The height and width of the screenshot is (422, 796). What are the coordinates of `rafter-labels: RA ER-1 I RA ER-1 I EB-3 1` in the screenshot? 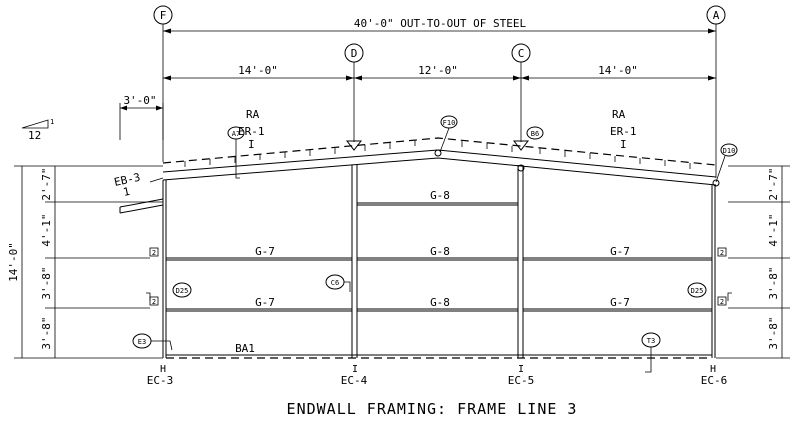 It's located at (375, 153).